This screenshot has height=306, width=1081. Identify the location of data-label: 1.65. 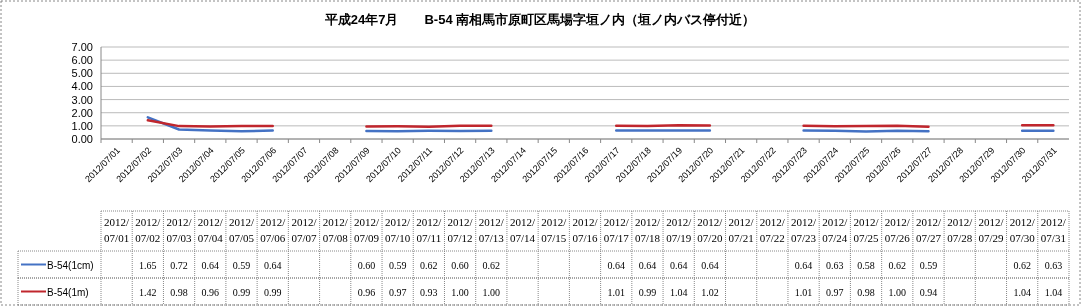
(148, 265).